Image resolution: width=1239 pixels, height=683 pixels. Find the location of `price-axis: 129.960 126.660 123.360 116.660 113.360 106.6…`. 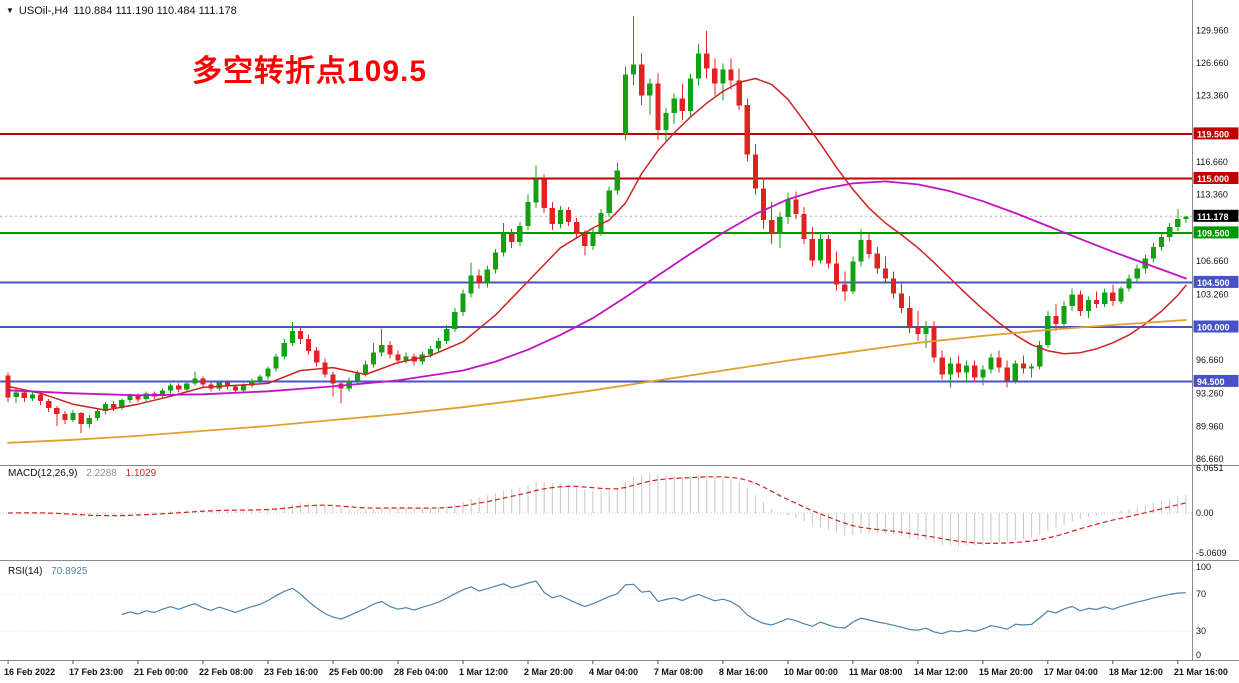

price-axis: 129.960 126.660 123.360 116.660 113.360 106.6… is located at coordinates (1216, 244).